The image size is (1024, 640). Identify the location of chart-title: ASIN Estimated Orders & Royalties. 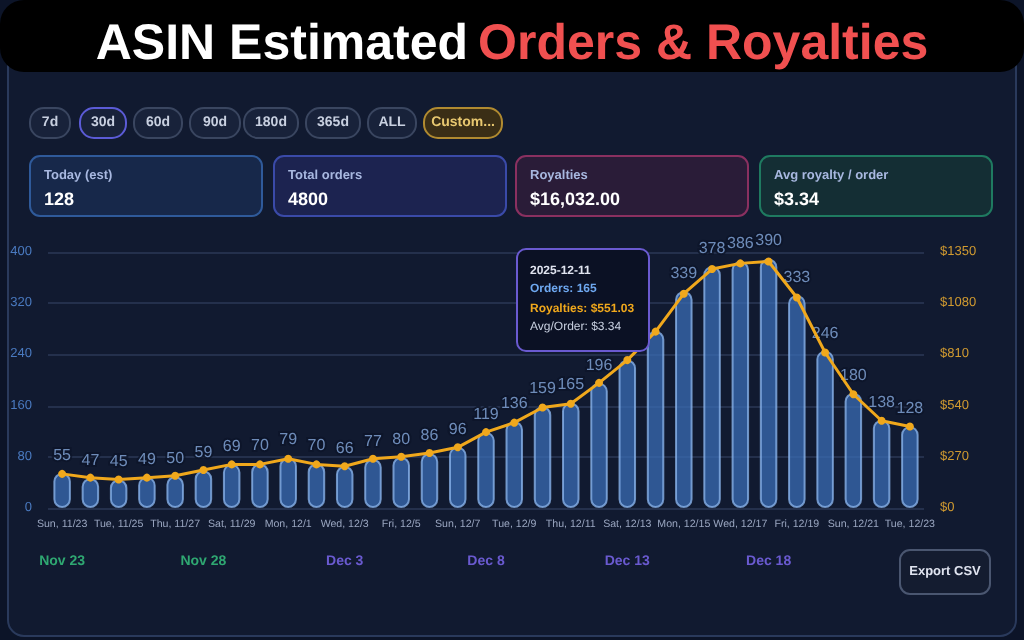
(512, 43).